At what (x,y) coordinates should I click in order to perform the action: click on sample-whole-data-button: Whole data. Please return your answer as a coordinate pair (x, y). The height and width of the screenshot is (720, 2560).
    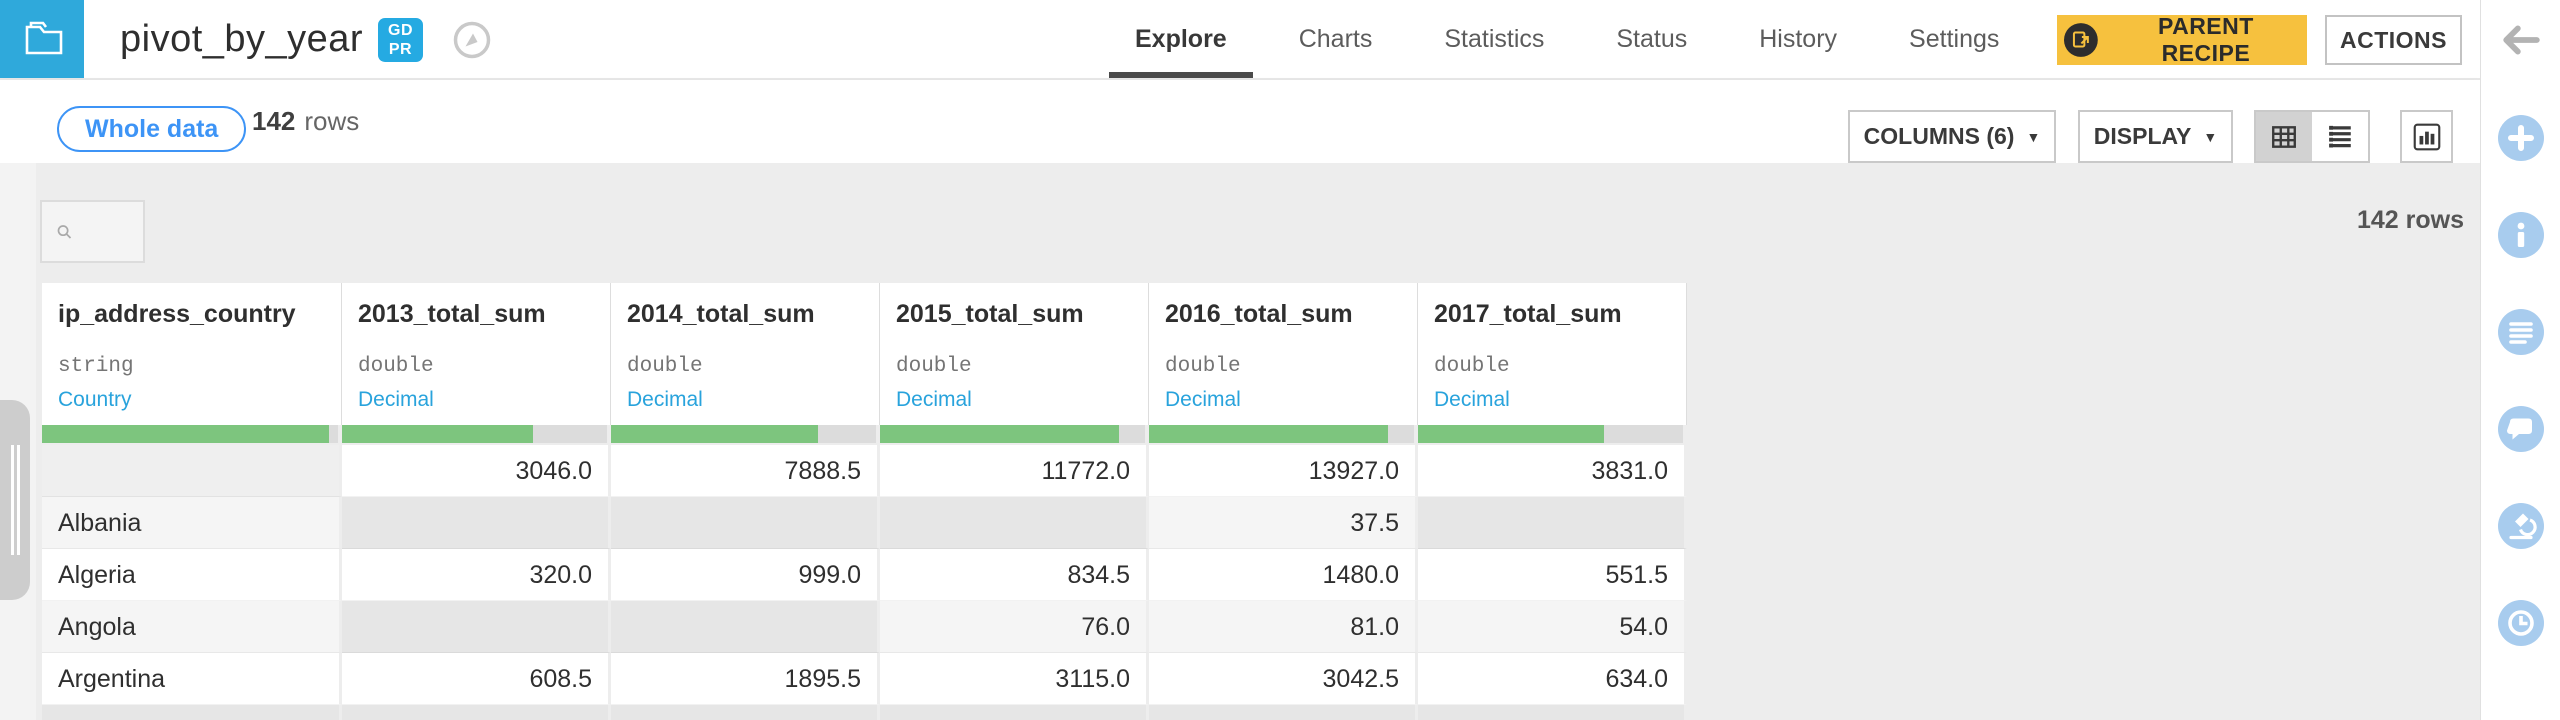
    Looking at the image, I should click on (152, 129).